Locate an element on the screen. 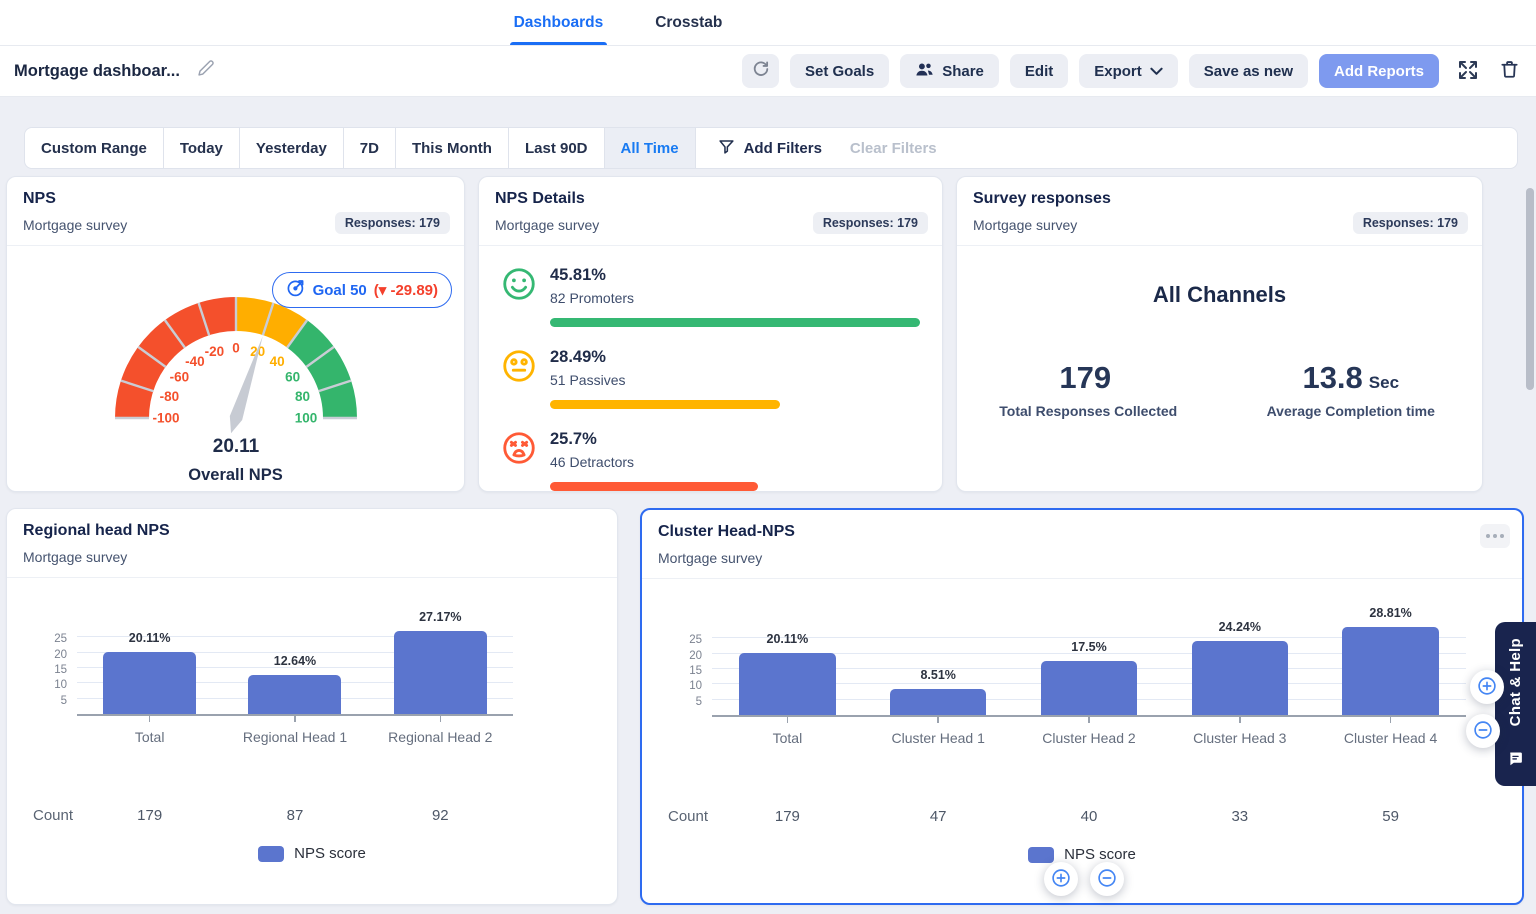 The width and height of the screenshot is (1536, 914). x-axis-labels: Total Regional Head 1 Regional Head 2 is located at coordinates (264, 730).